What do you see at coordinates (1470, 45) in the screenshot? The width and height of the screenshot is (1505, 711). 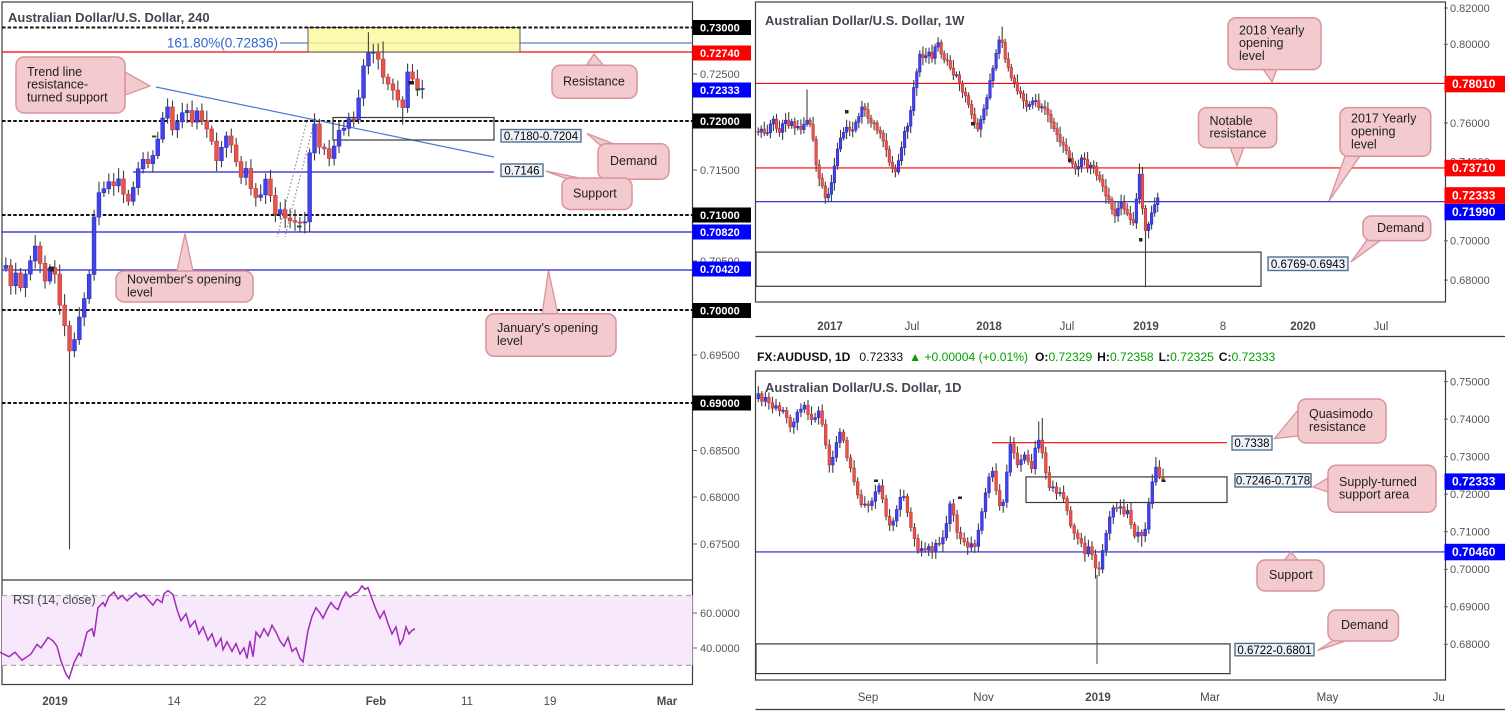 I see `svg-text: 0.80000` at bounding box center [1470, 45].